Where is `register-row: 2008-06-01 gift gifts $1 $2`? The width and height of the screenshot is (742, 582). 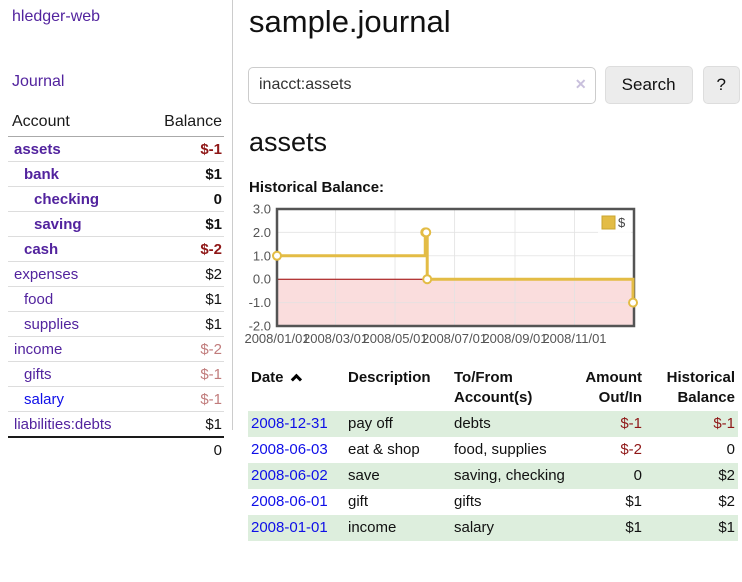 register-row: 2008-06-01 gift gifts $1 $2 is located at coordinates (493, 502).